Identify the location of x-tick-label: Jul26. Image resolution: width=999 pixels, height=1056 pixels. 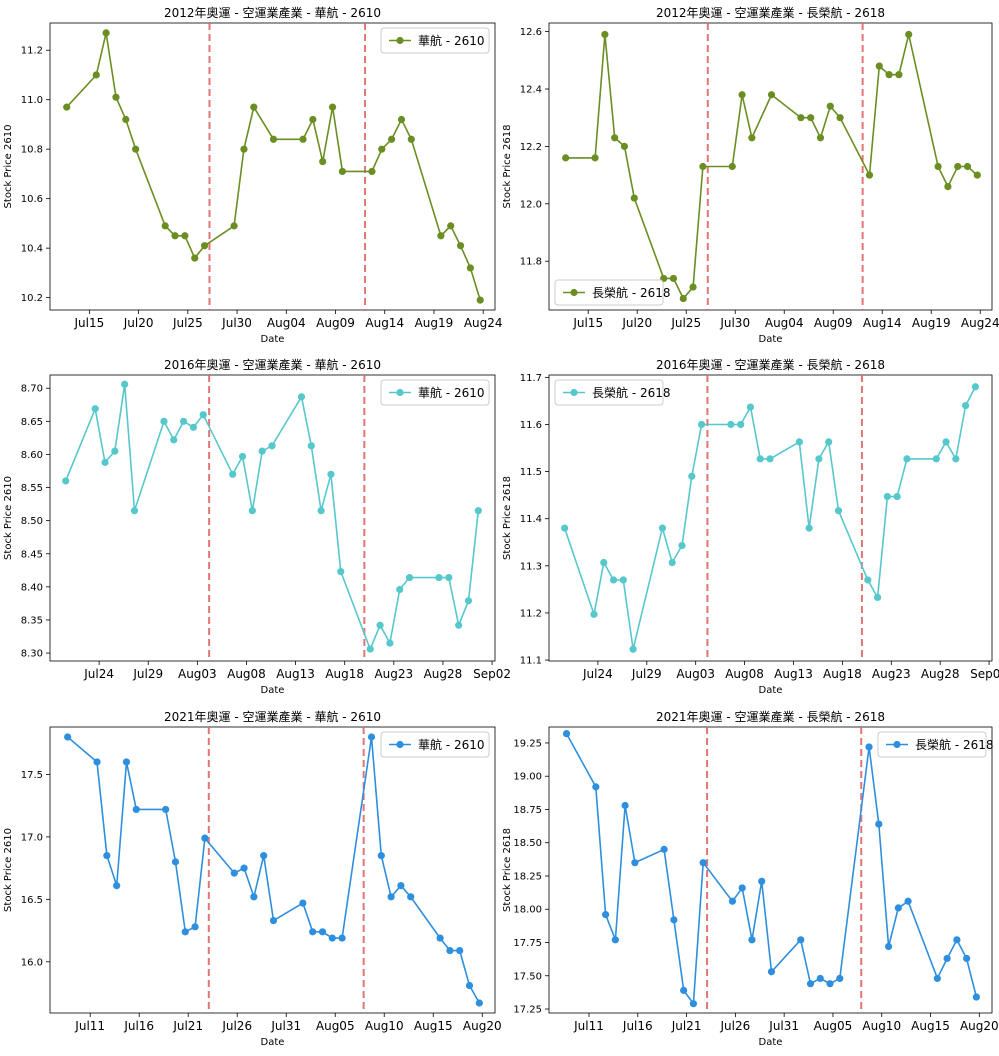
(236, 1026).